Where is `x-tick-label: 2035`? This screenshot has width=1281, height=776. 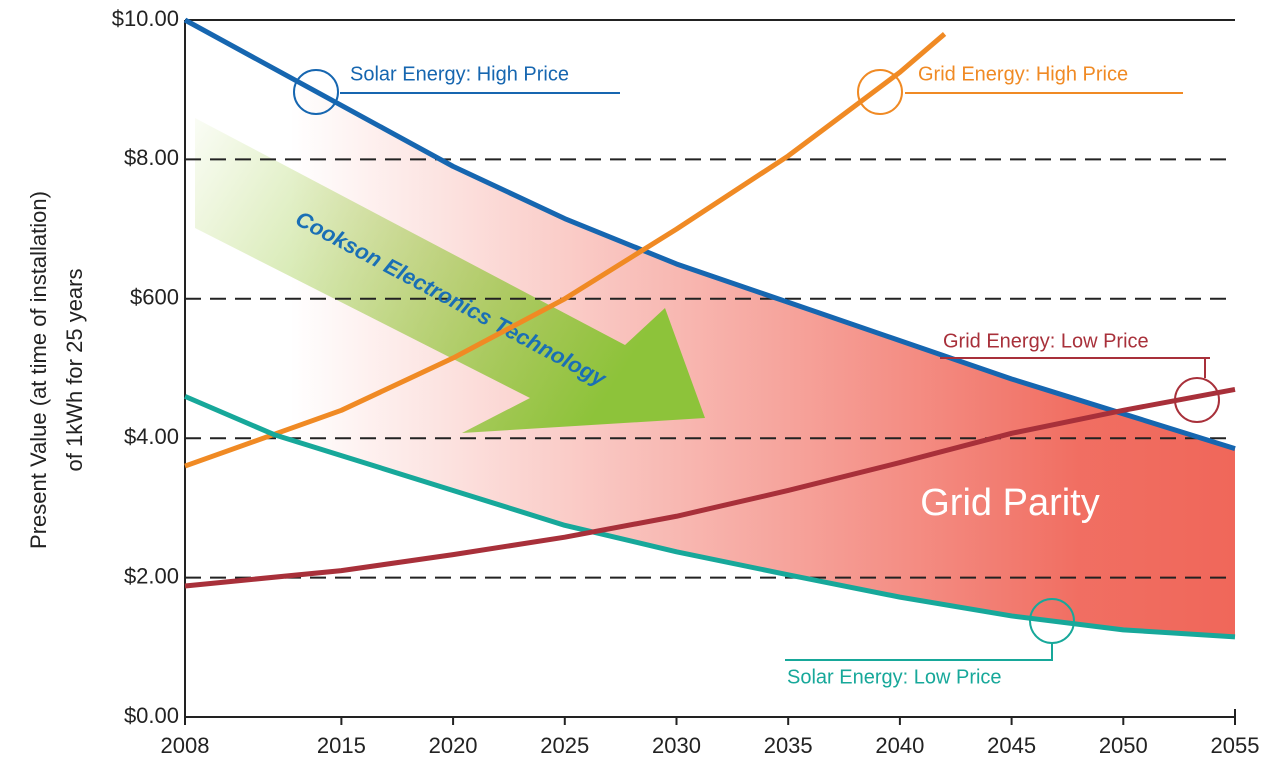 x-tick-label: 2035 is located at coordinates (788, 745).